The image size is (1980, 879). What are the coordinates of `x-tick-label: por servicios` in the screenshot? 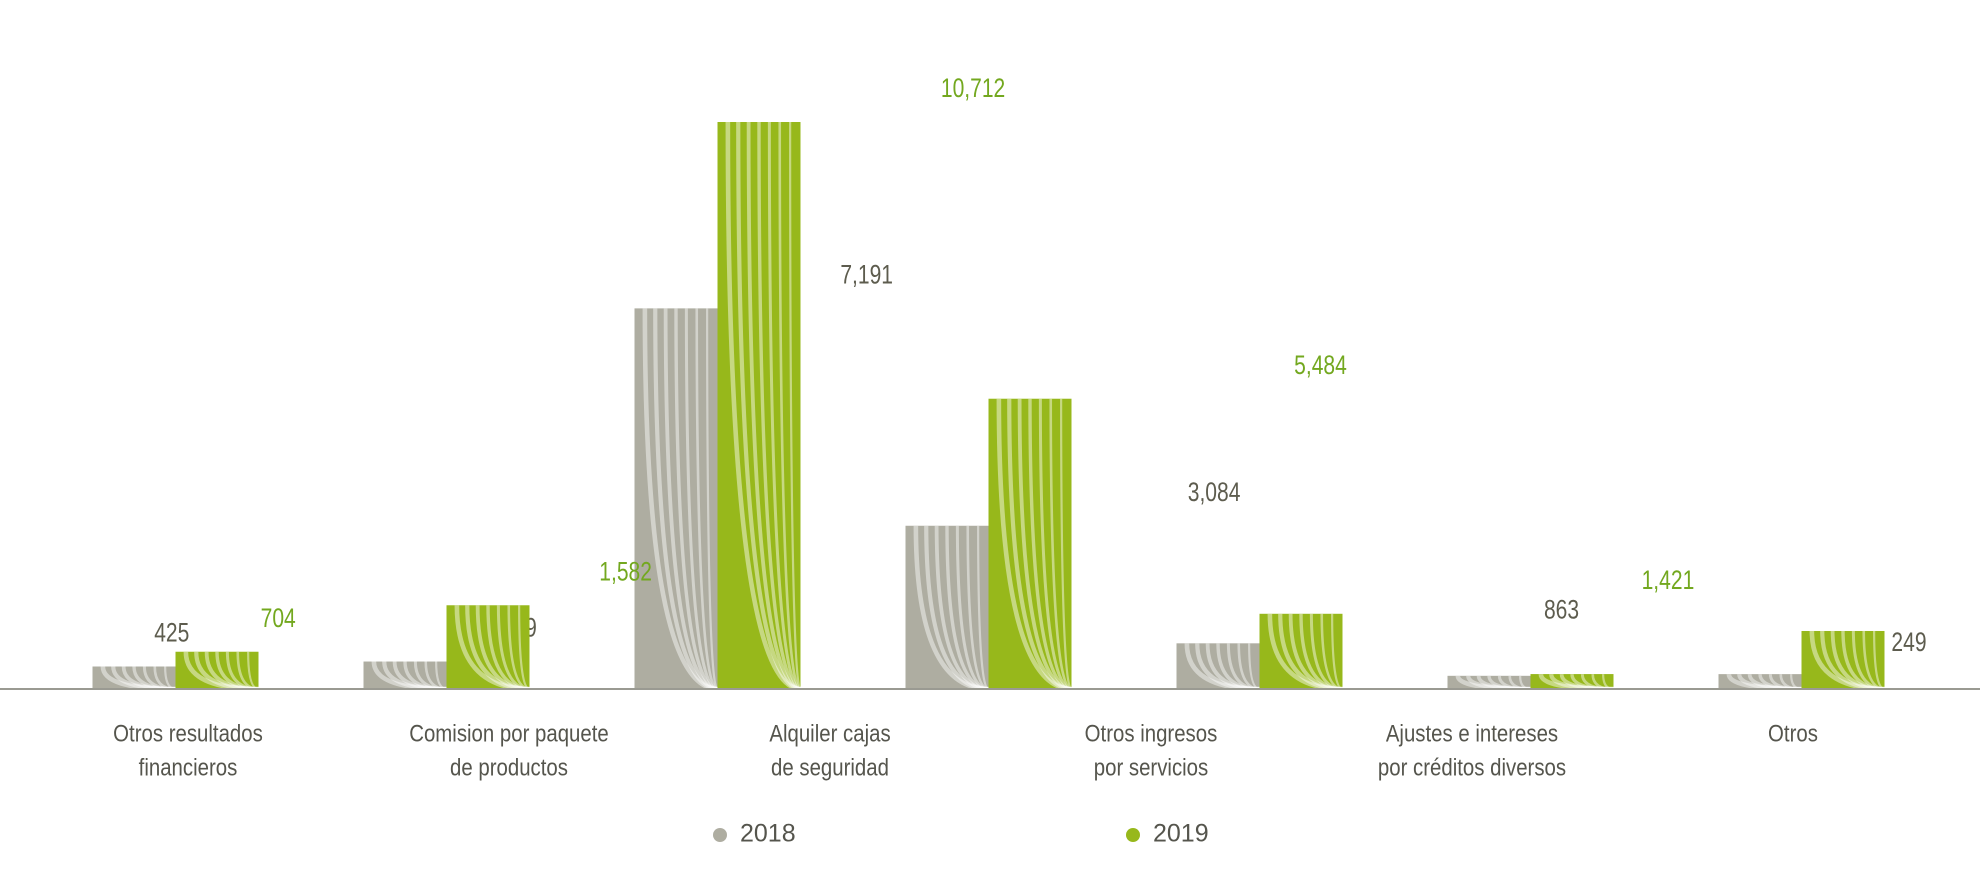 It's located at (1151, 767).